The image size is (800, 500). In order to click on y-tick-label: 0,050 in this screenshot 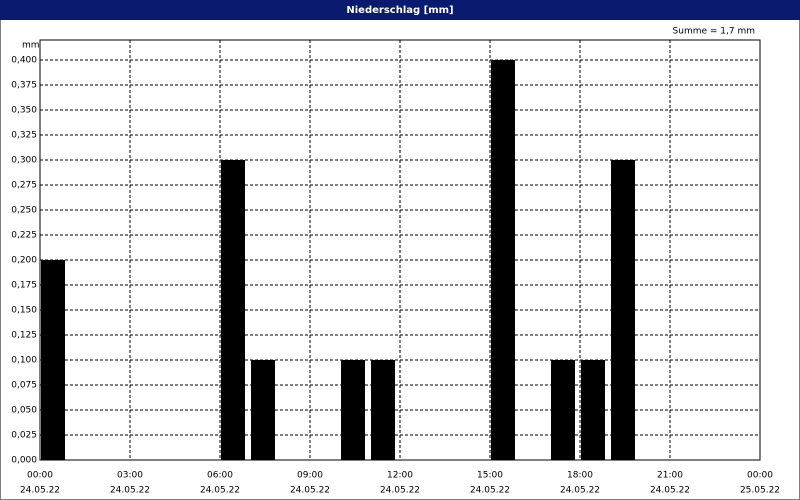, I will do `click(24, 411)`.